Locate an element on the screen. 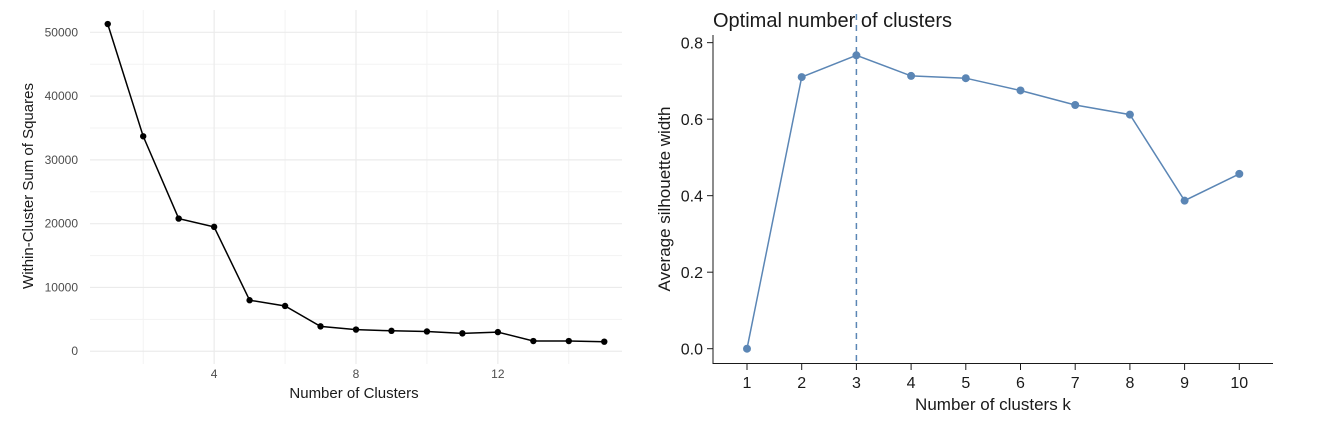 The image size is (1334, 428). x-tick-label: 10 is located at coordinates (1239, 383).